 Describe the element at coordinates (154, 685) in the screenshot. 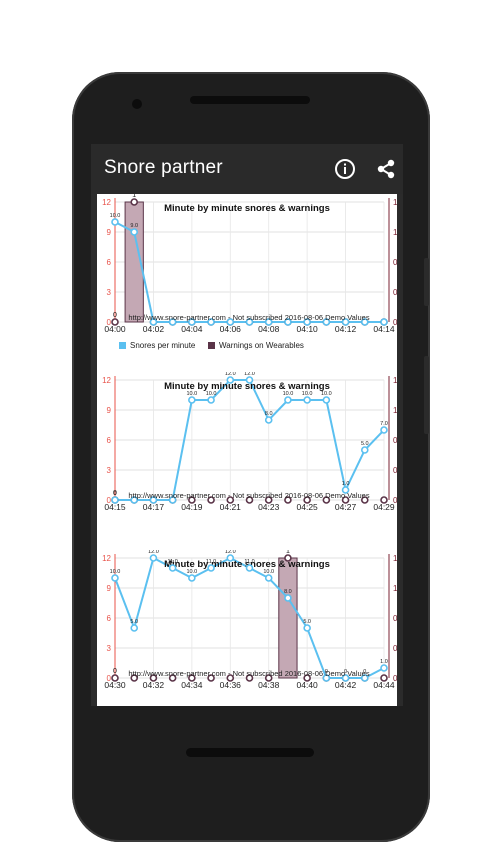

I see `x-tick-label: 04:32` at that location.